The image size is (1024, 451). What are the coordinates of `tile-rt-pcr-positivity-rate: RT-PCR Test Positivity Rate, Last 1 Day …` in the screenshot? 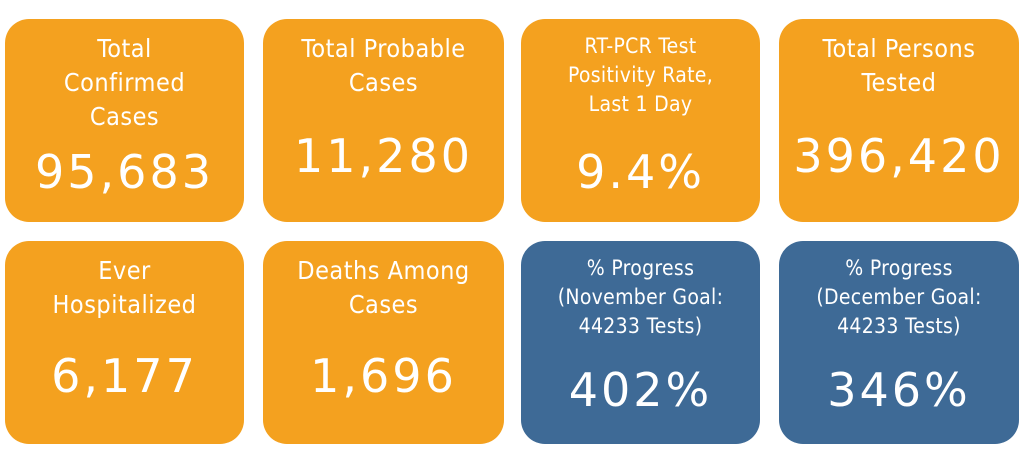 It's located at (640, 120).